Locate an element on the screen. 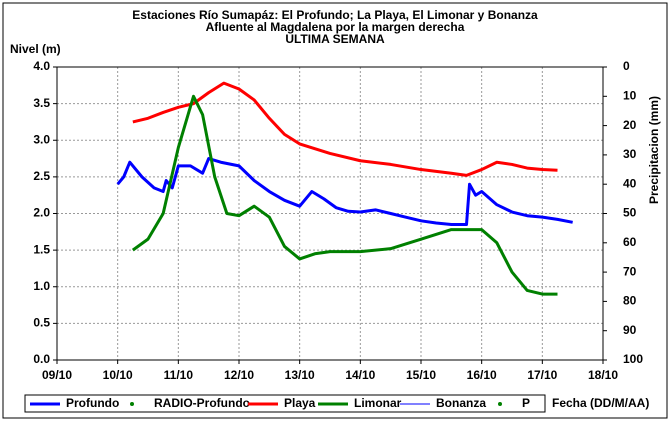  y2-tick-label: 10 is located at coordinates (630, 95).